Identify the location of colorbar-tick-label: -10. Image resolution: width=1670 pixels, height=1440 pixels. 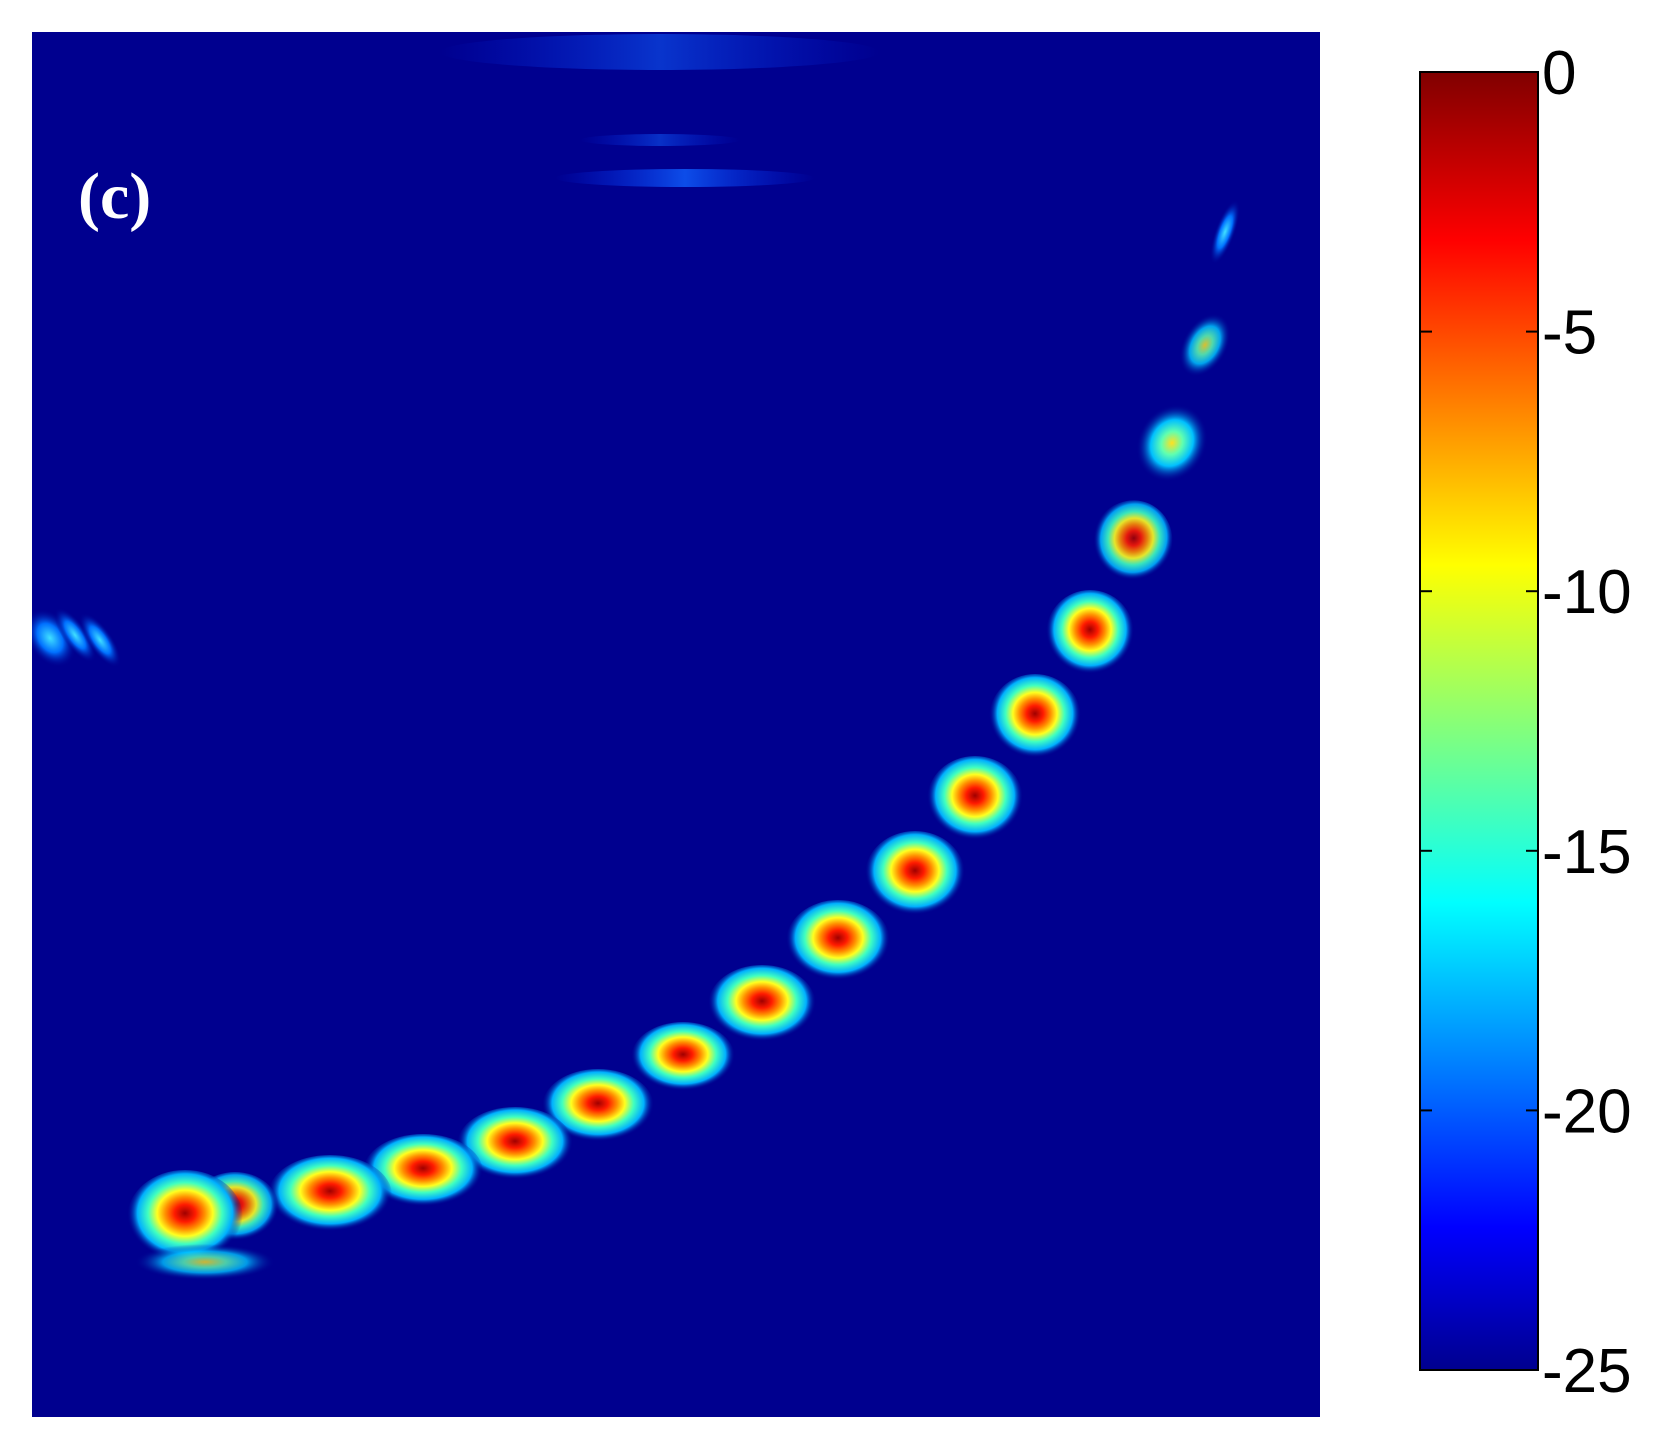
(1587, 592).